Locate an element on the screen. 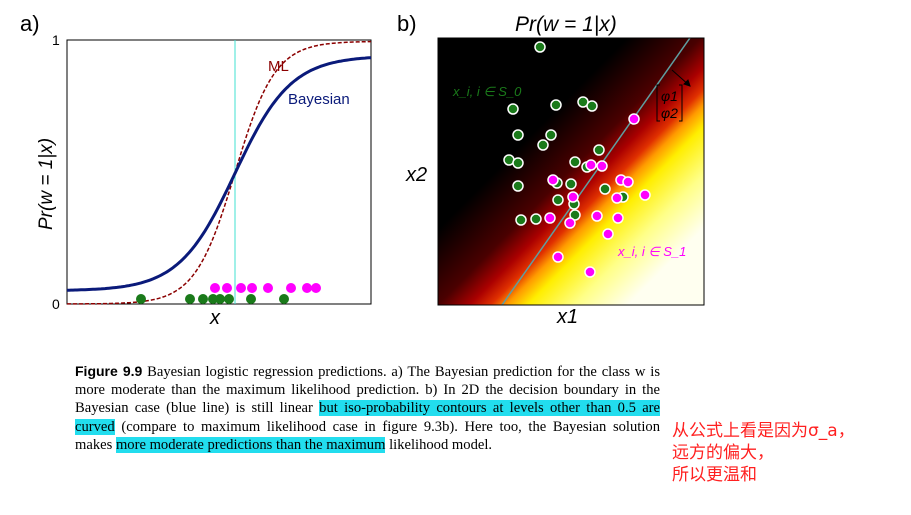  panel-b-data-points is located at coordinates (577, 159).